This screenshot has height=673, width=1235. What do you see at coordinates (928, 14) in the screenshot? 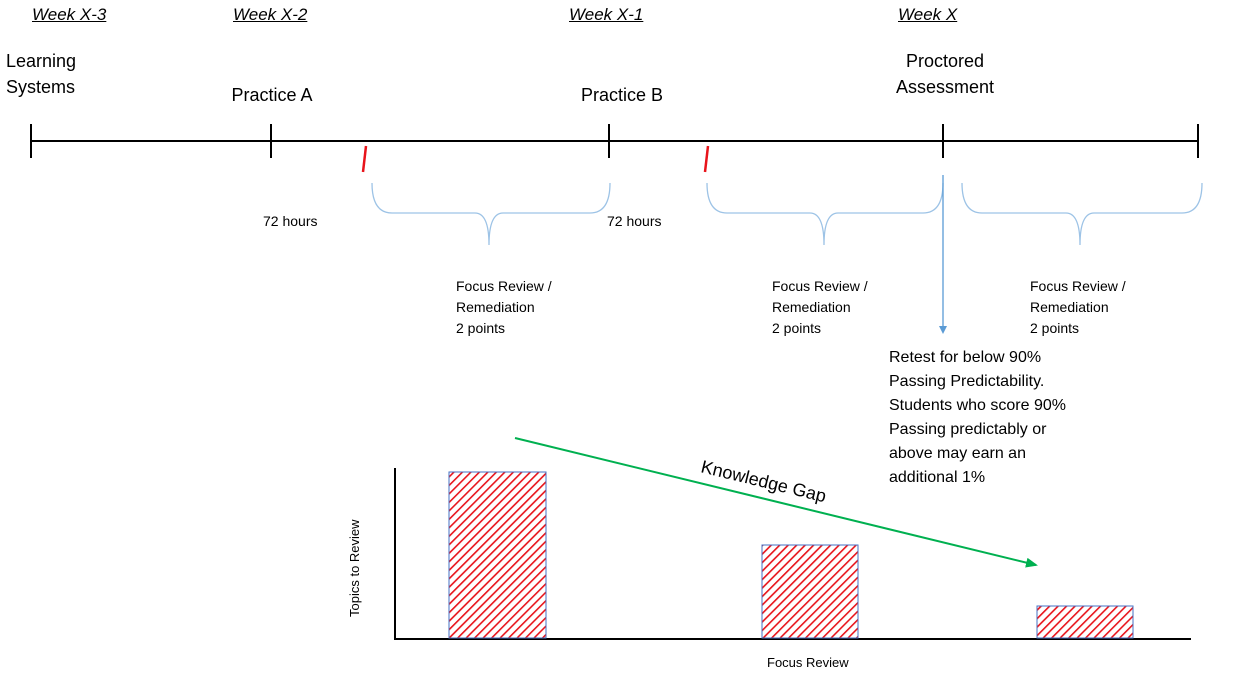
I see `week-label-x0: Week X` at bounding box center [928, 14].